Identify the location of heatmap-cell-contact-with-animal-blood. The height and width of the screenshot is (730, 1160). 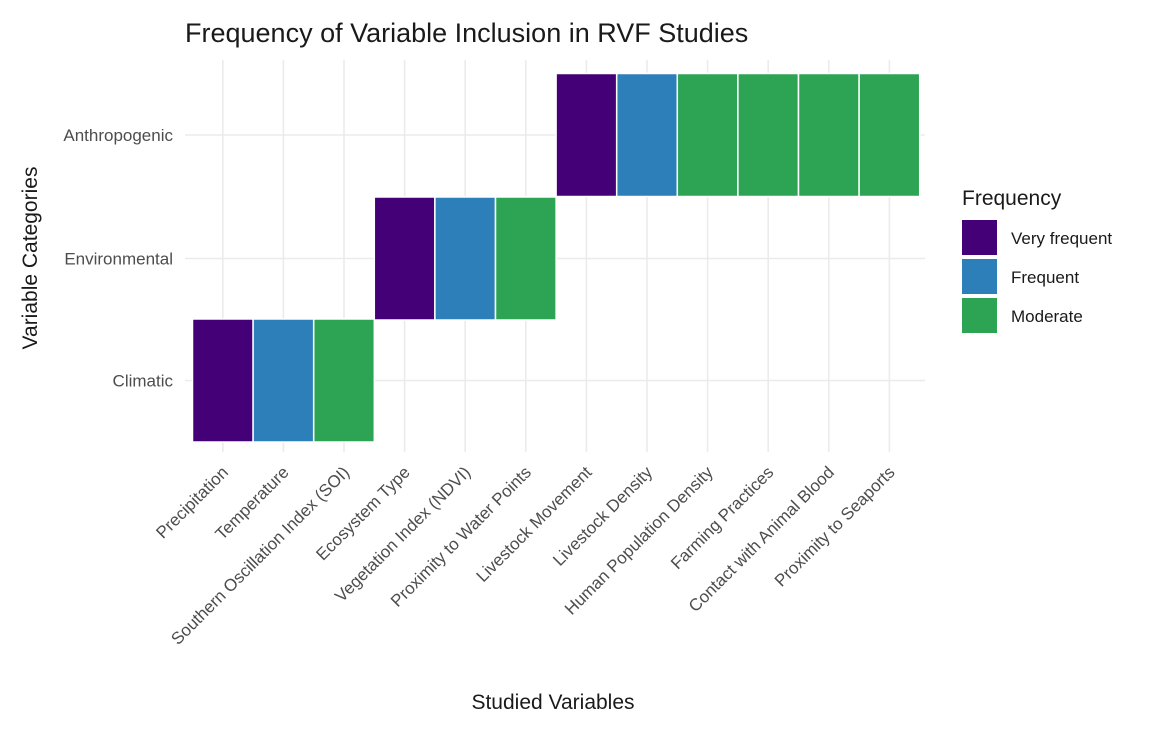
(828, 135).